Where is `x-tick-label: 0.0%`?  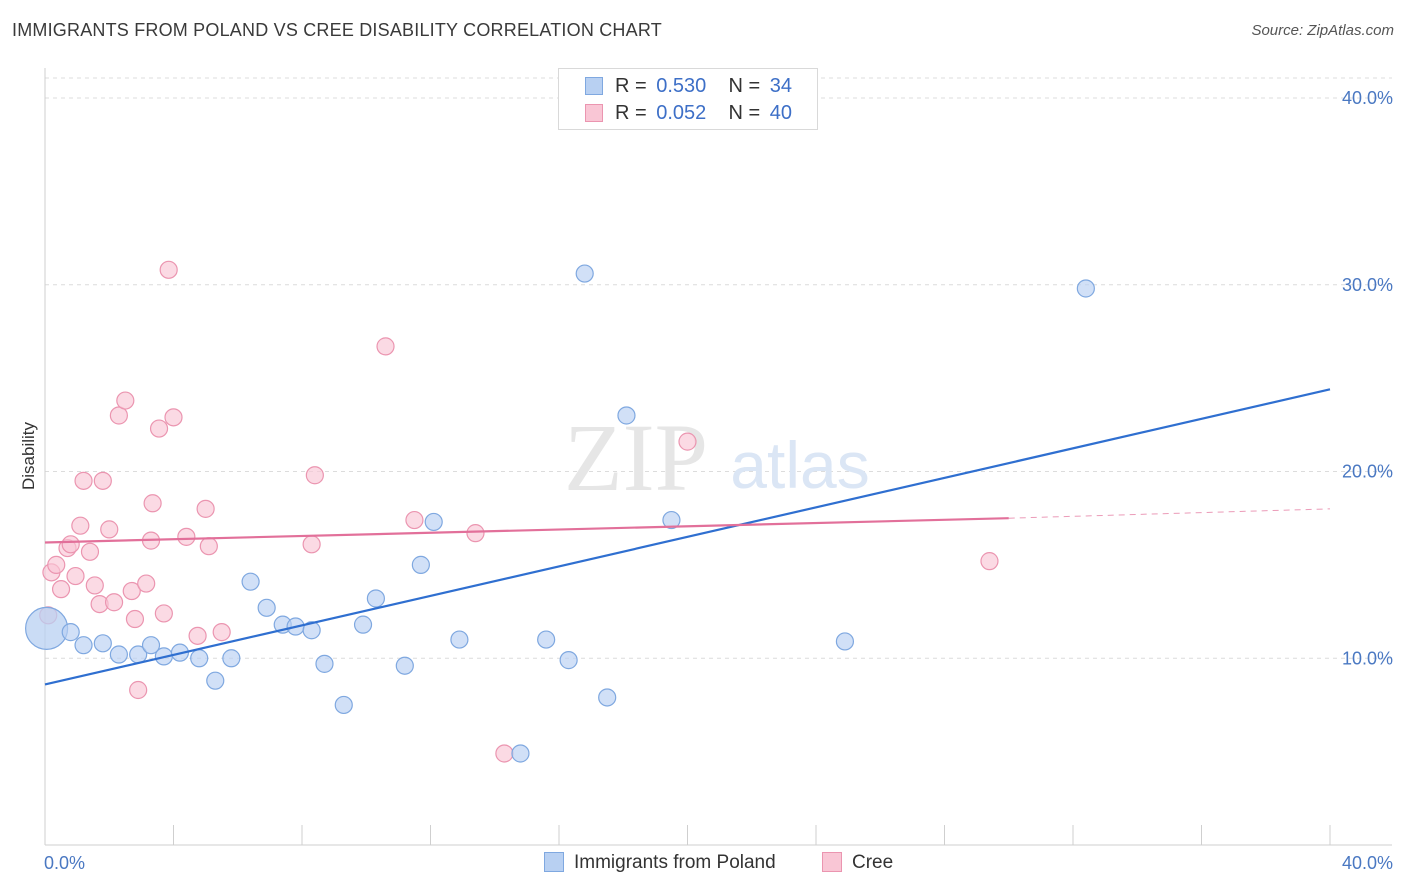
x-tick-label: 0.0% is located at coordinates (64, 863).